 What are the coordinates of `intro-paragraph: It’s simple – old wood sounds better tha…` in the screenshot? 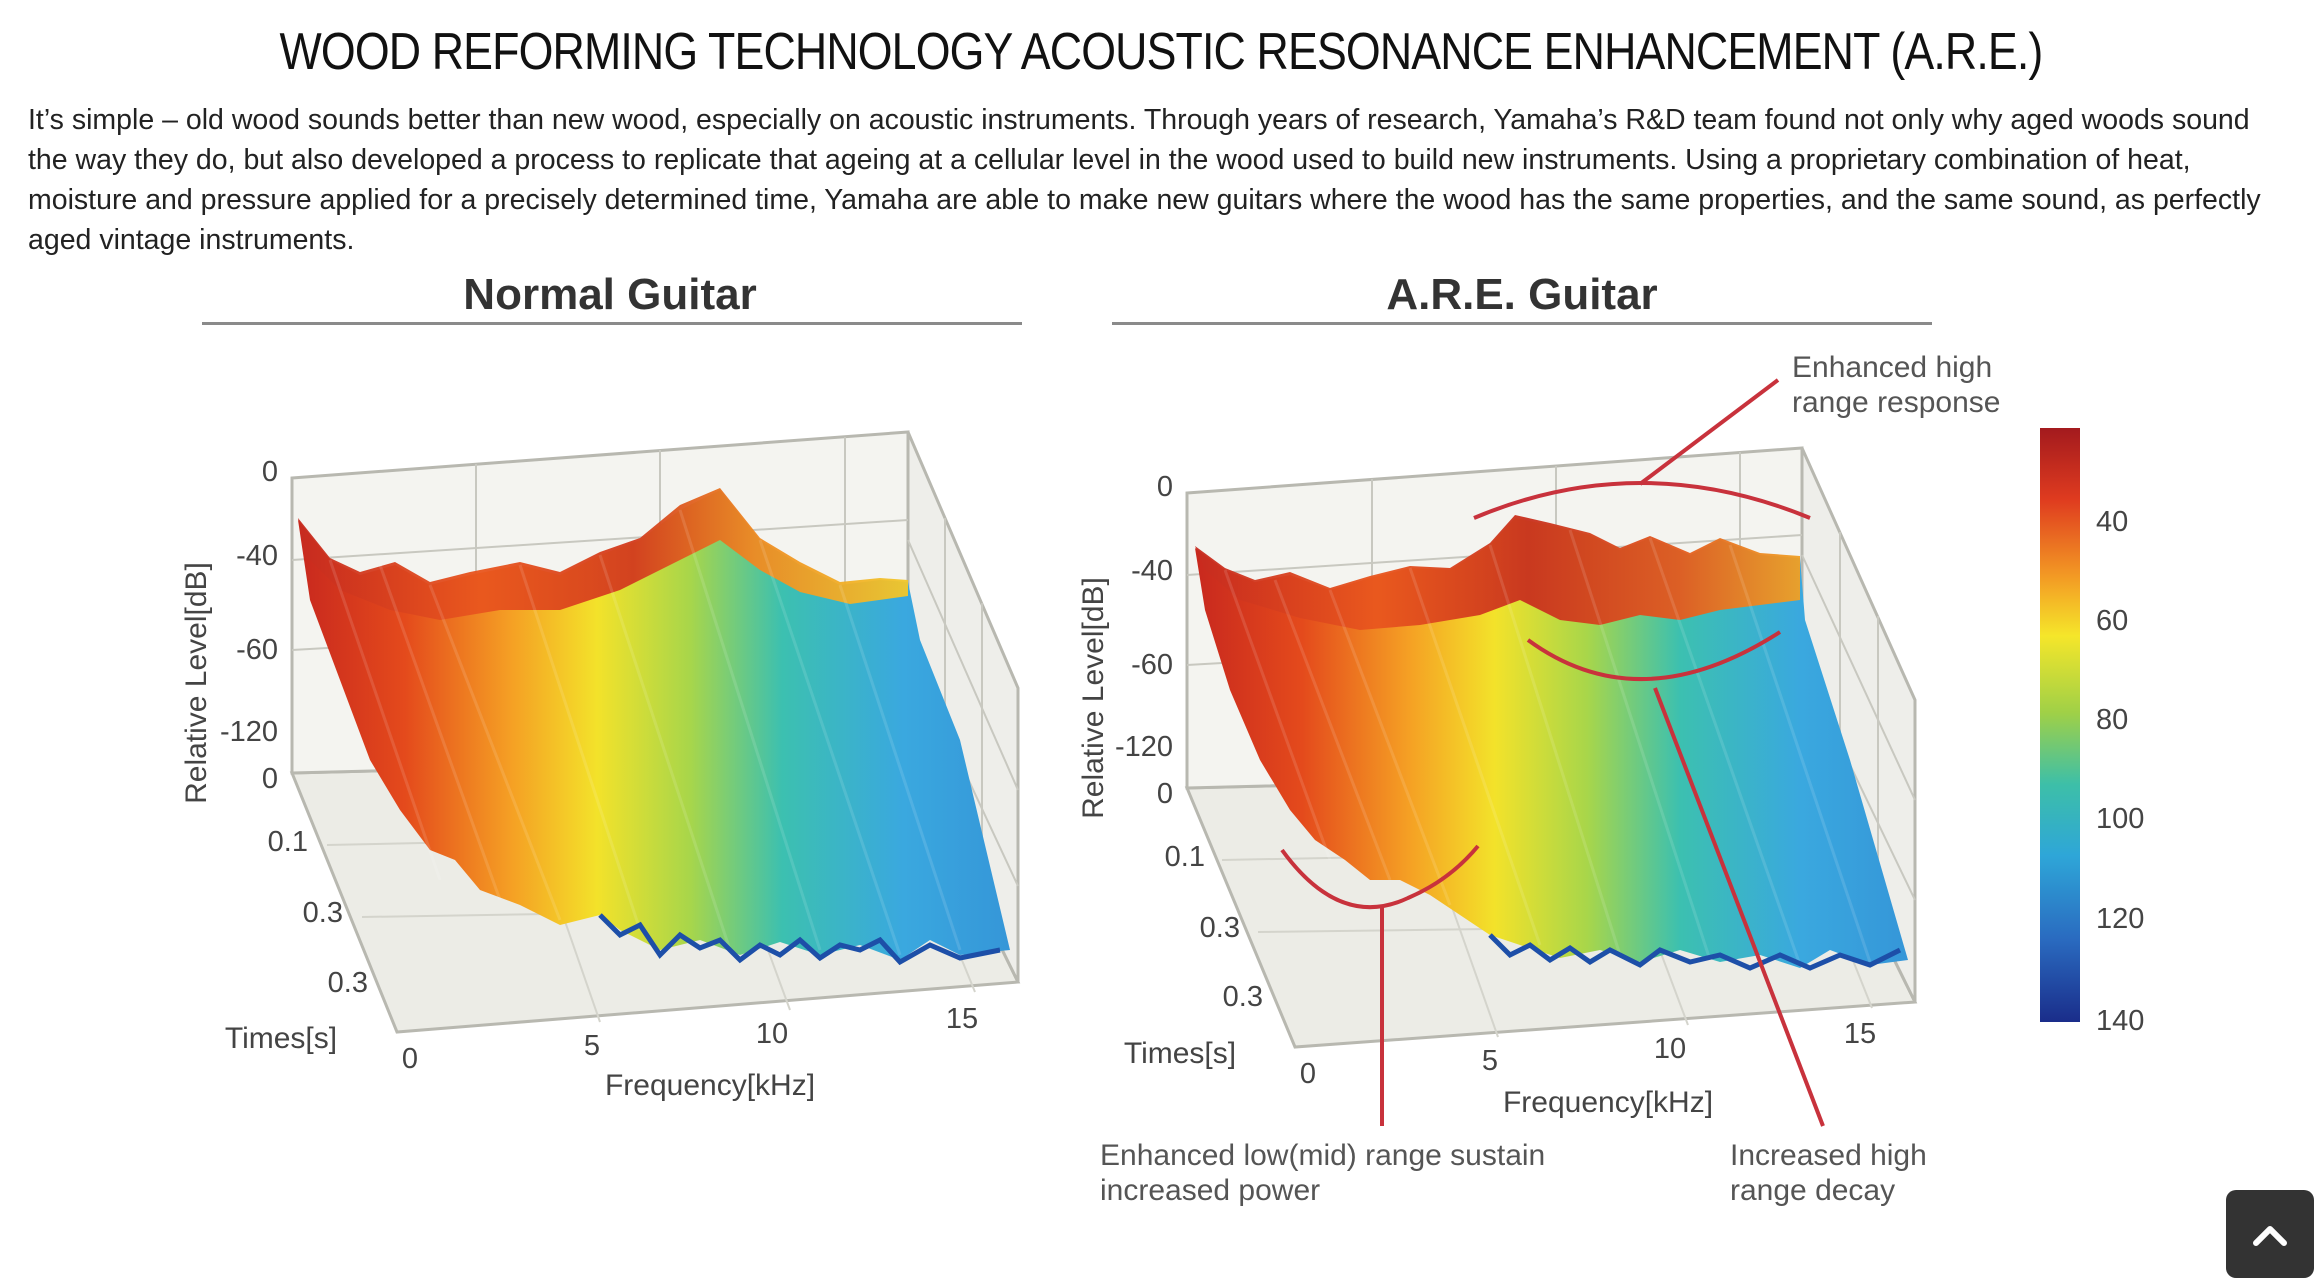 It's located at (1144, 180).